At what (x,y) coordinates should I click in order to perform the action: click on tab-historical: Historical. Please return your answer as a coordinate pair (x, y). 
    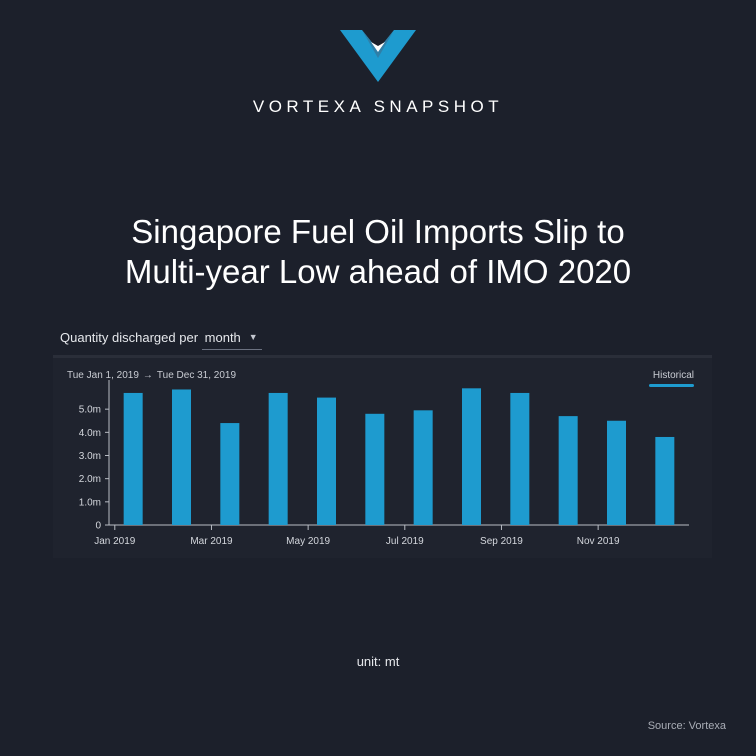
    Looking at the image, I should click on (671, 378).